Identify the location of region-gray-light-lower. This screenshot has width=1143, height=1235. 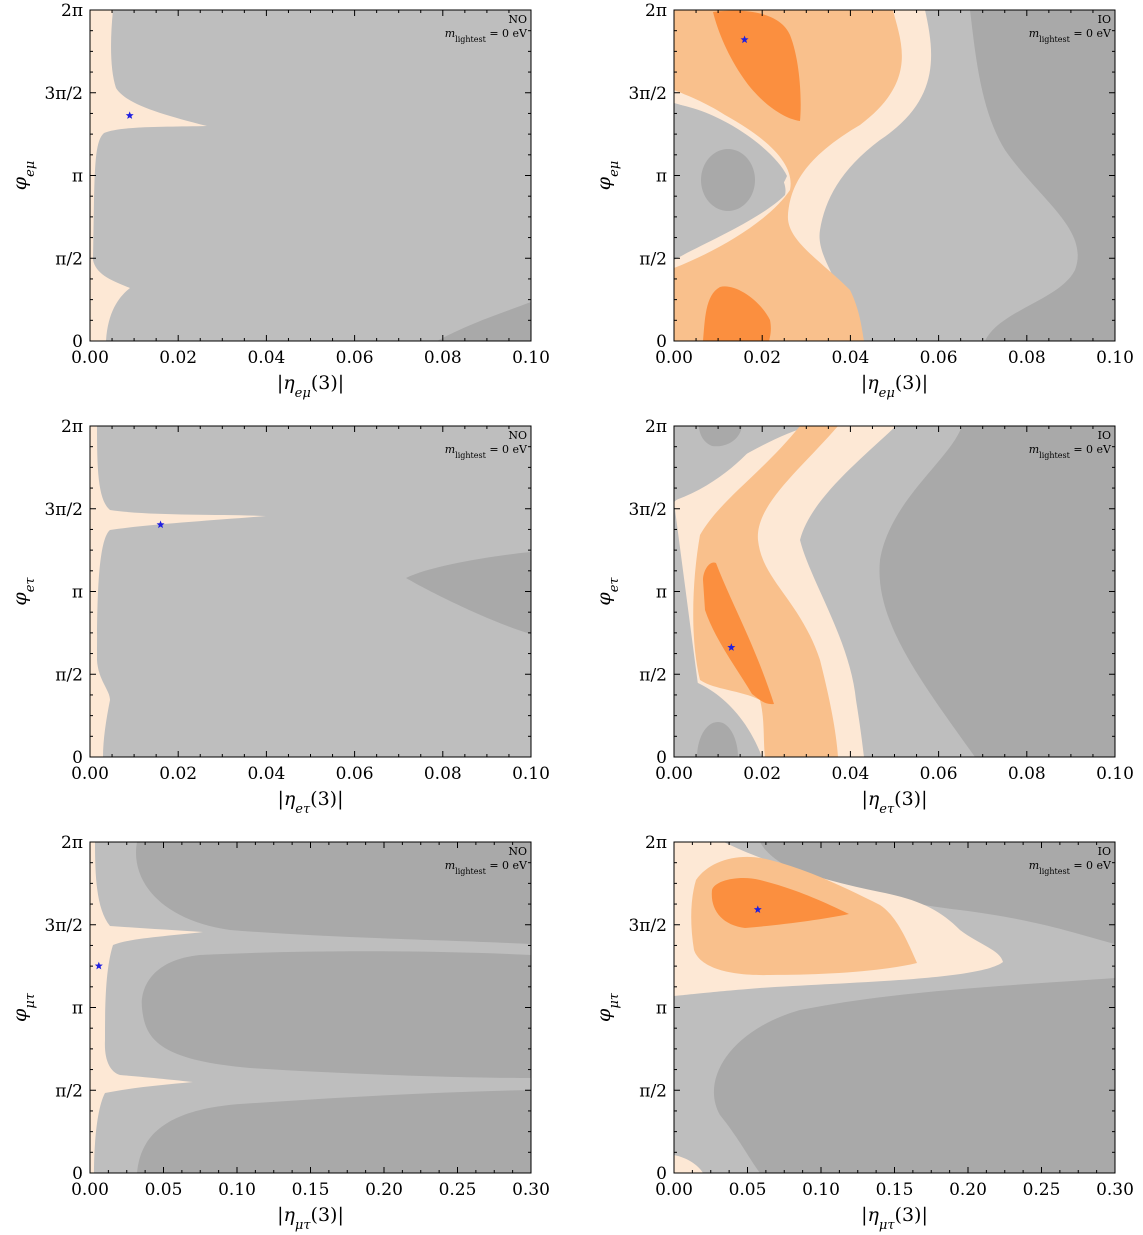
(718, 716).